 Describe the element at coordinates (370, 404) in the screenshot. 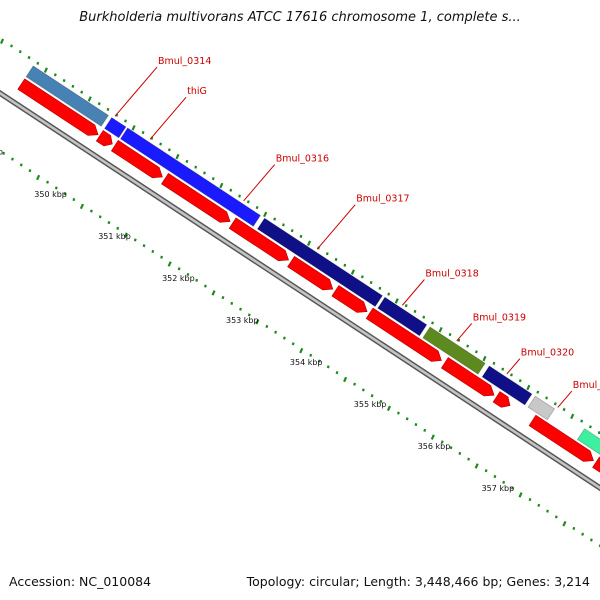

I see `tick-label-6: 355 kbp` at that location.